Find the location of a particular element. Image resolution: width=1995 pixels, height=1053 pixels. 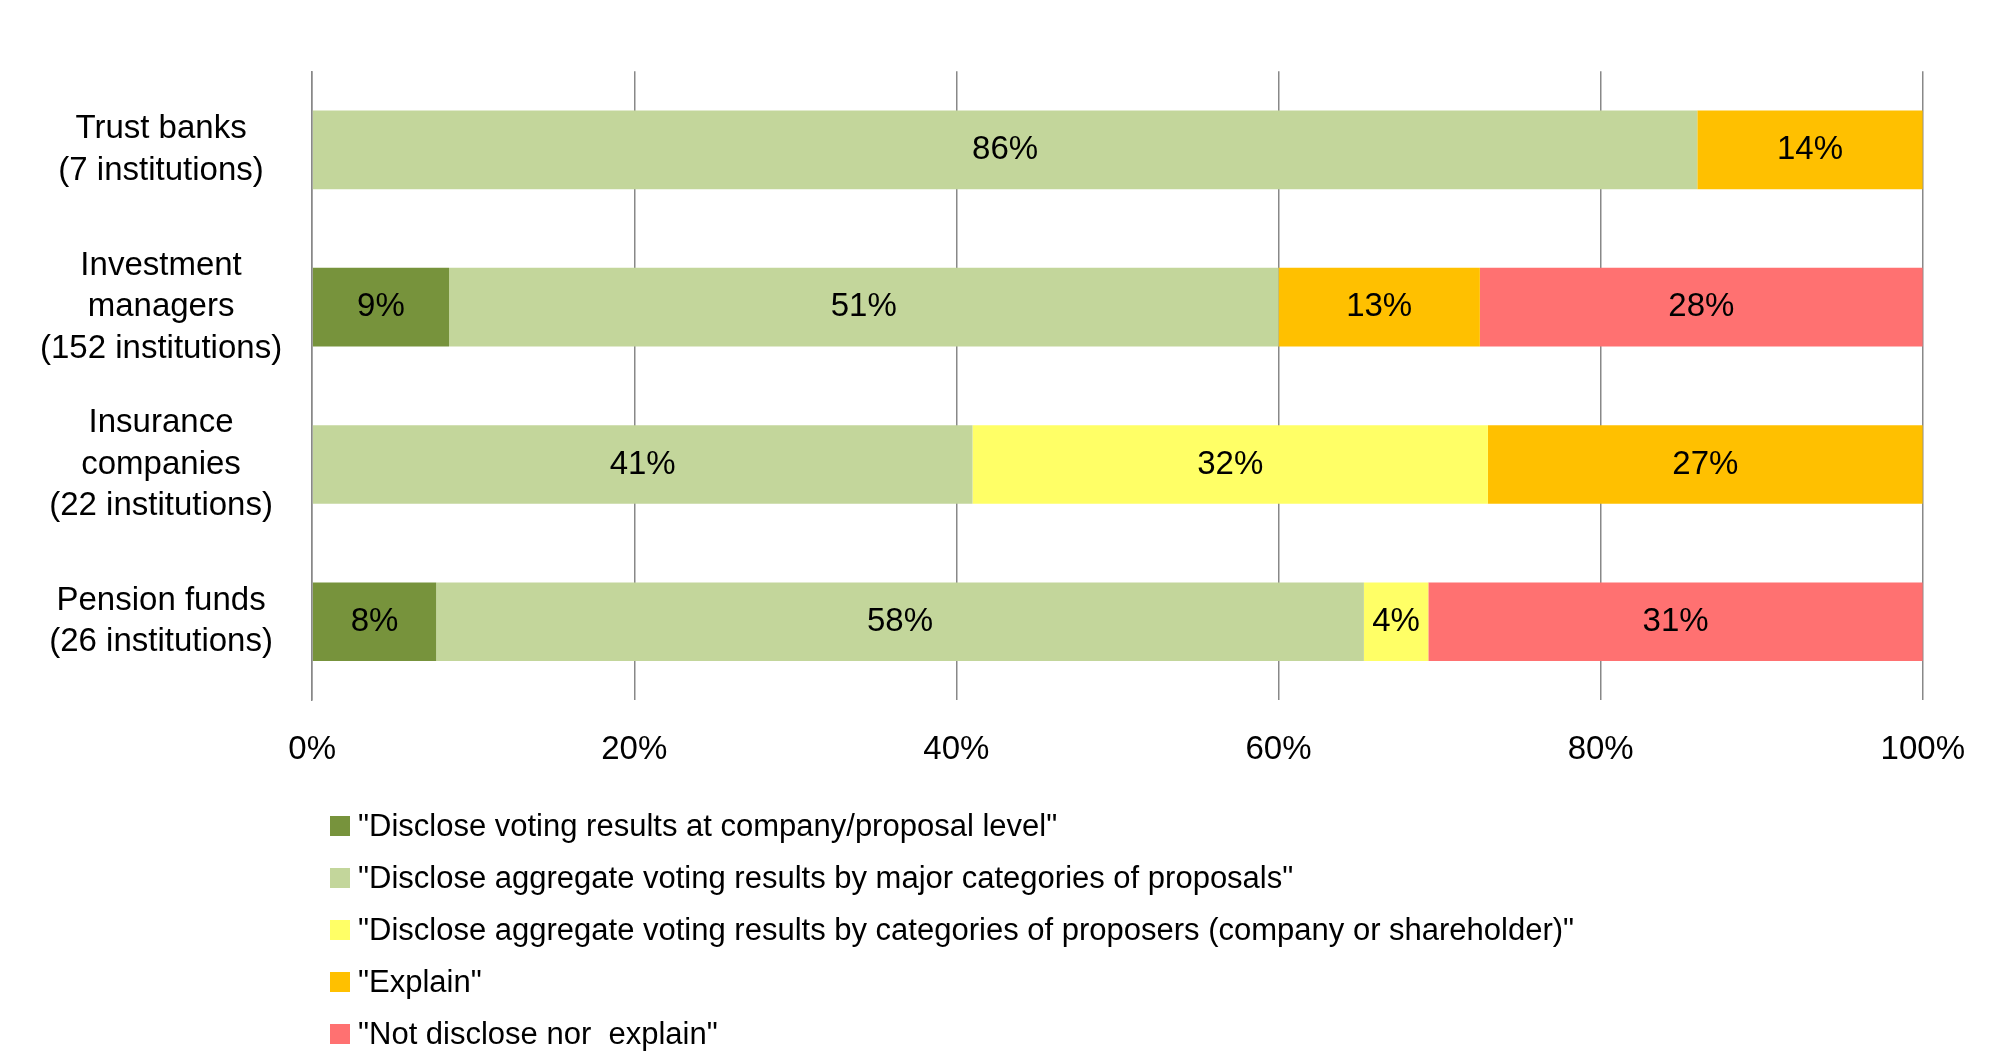

data-label: 13% is located at coordinates (1379, 305).